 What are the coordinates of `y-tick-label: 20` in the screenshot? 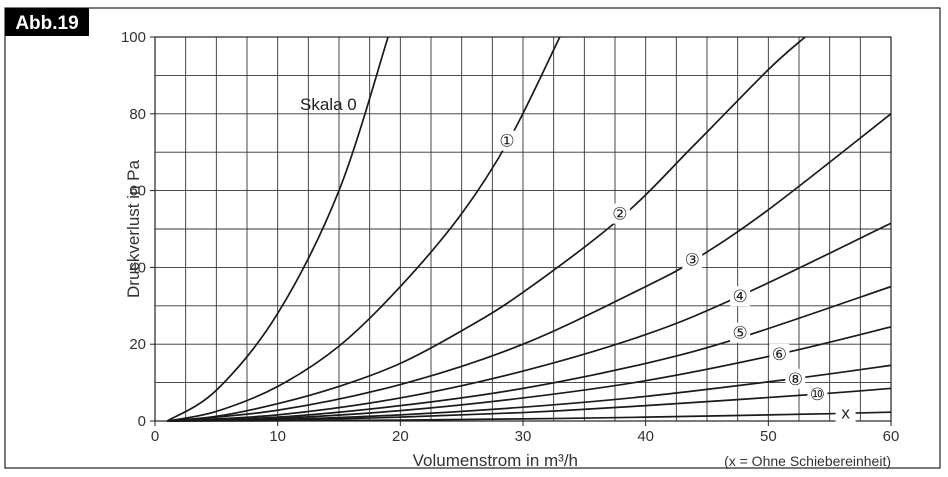 It's located at (137, 344).